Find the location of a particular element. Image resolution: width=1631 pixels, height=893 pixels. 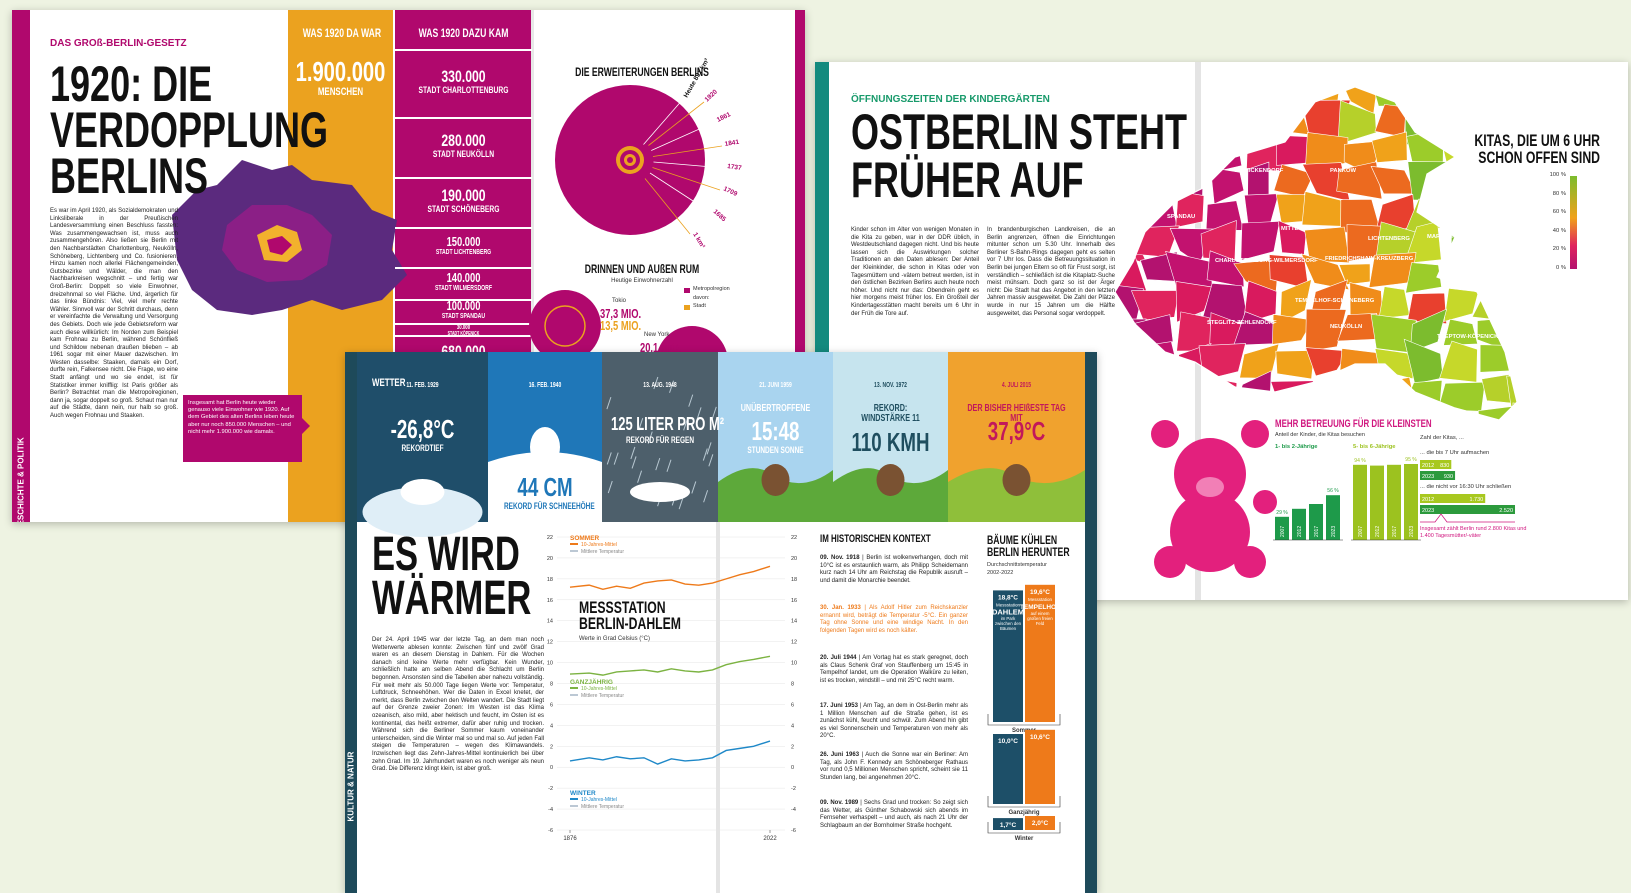

section-label: KULTUR & NATUR is located at coordinates (351, 786).